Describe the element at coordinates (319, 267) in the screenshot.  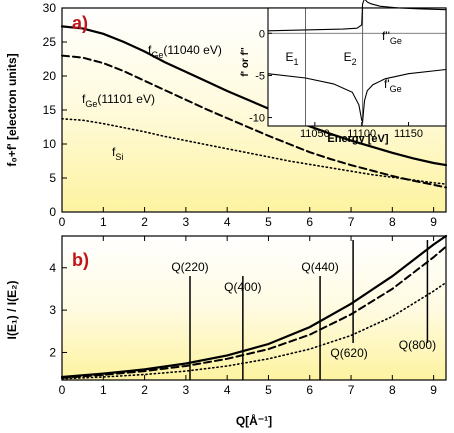
I see `reflection-label: Q(440)` at that location.